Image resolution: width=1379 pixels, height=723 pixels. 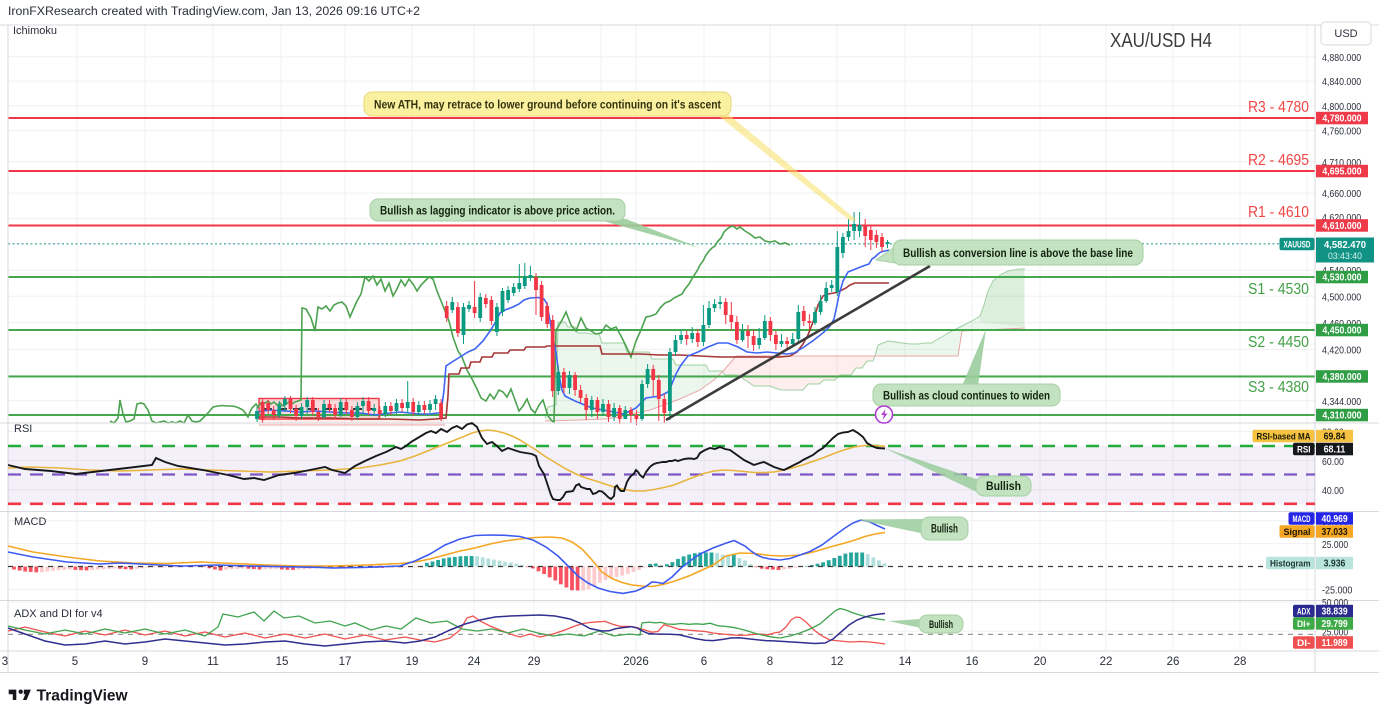 I want to click on svg-text: 6, so click(x=704, y=662).